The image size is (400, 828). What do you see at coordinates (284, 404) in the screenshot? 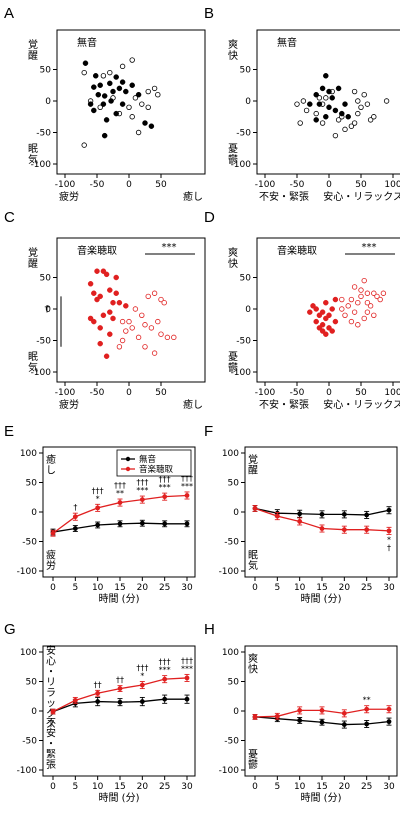
I see `x-neg-label: 不安・緊張` at bounding box center [284, 404].